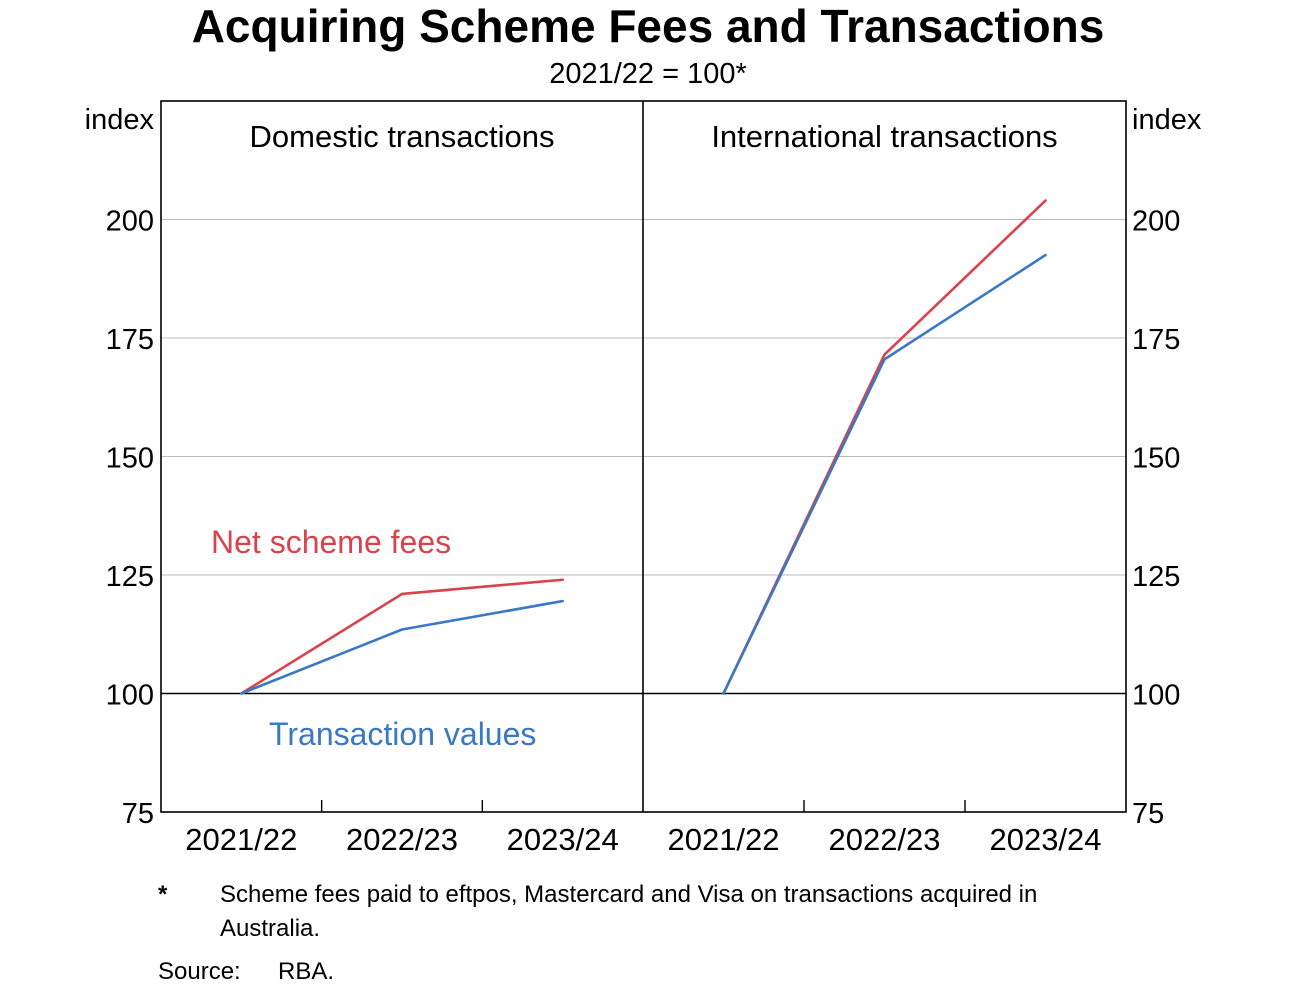 Image resolution: width=1296 pixels, height=1006 pixels. Describe the element at coordinates (1167, 120) in the screenshot. I see `y-axis-label-right: index` at that location.